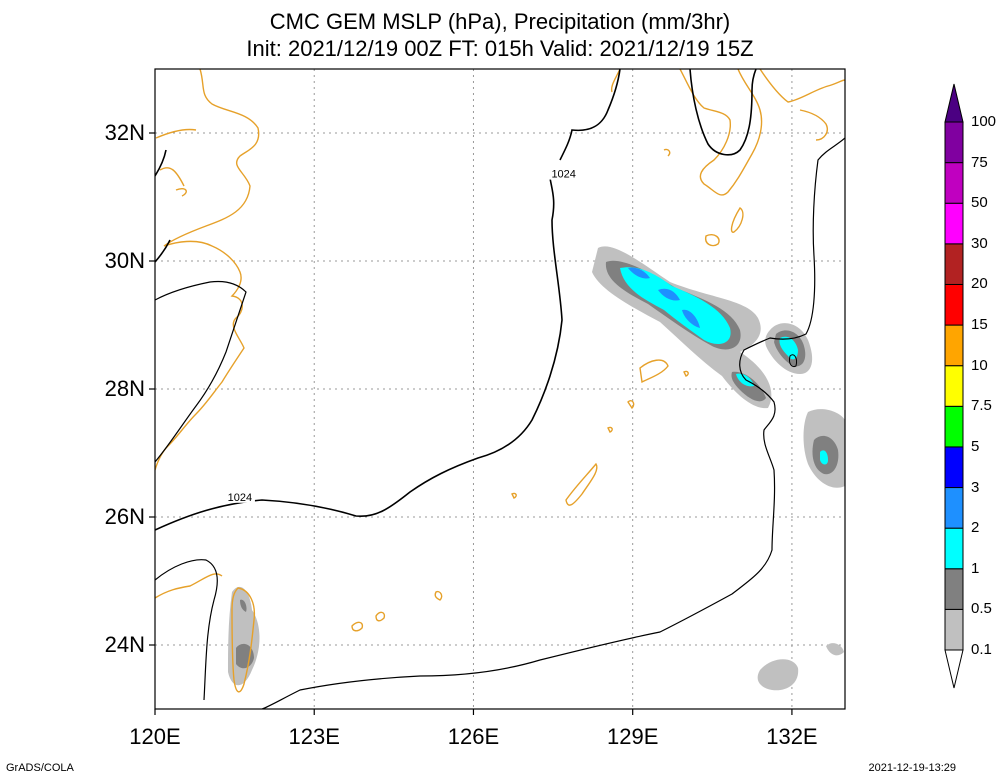 The width and height of the screenshot is (1000, 779). I want to click on colorbar-level-label: 30, so click(979, 243).